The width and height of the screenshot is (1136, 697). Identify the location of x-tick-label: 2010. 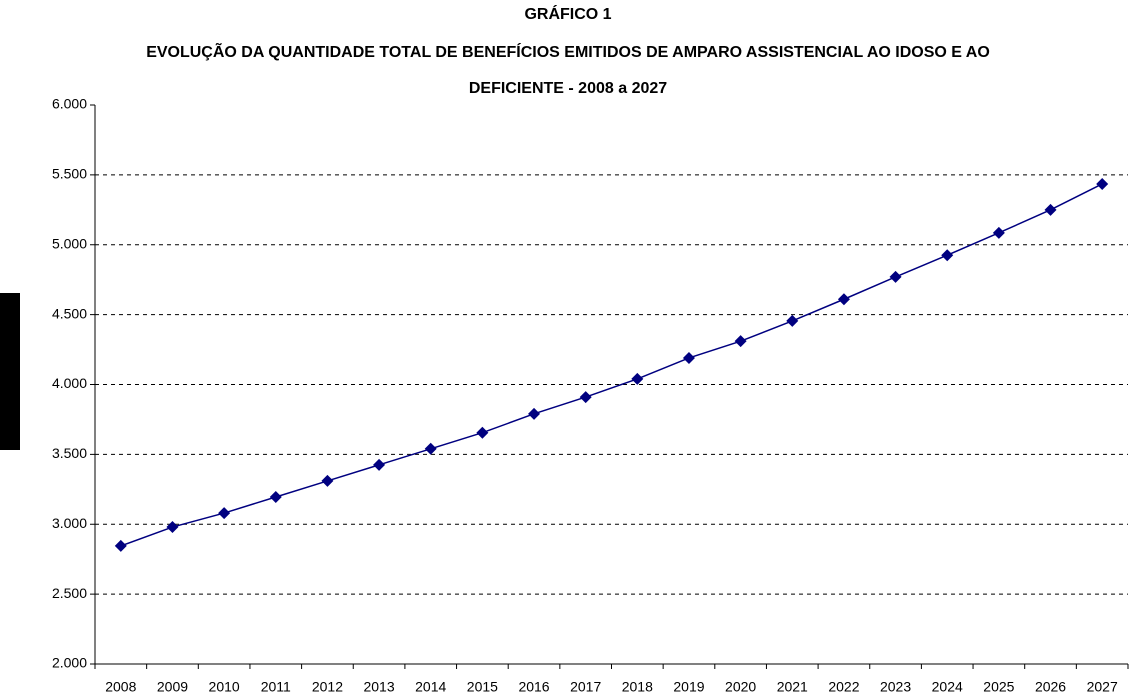
(224, 687).